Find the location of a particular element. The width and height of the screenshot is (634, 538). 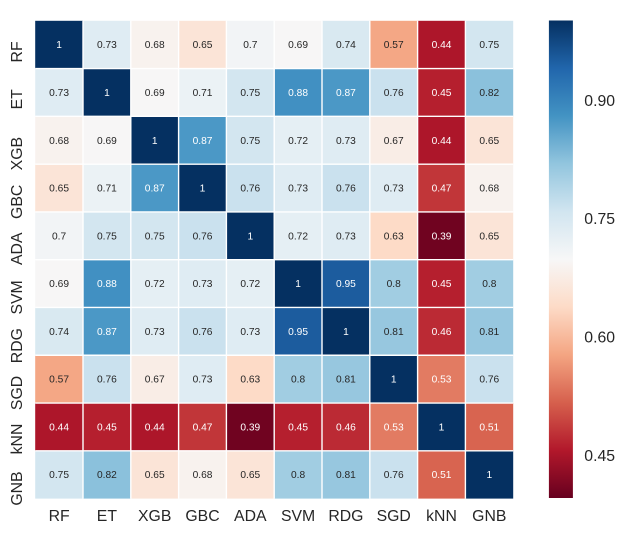

svg-text: GNB is located at coordinates (489, 516).